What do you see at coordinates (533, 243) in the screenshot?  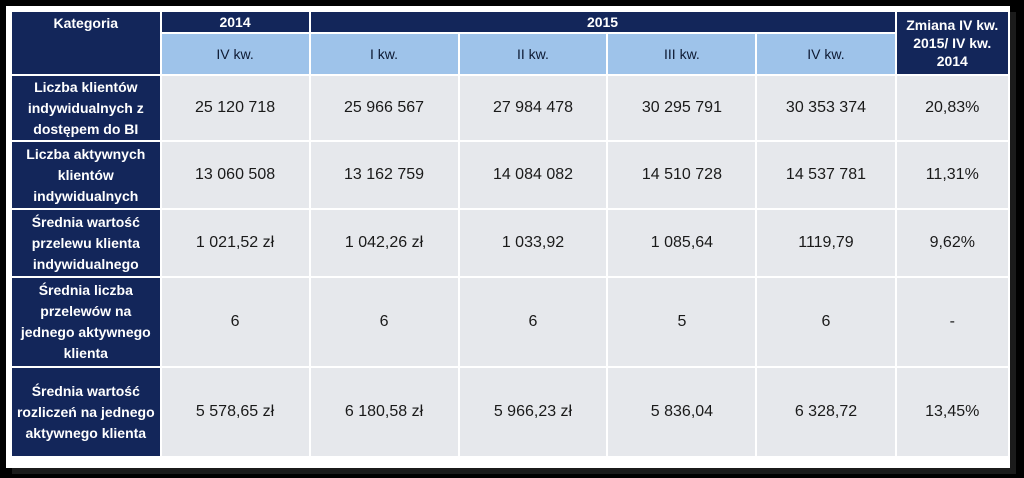 I see `table-cell: 1 033,92` at bounding box center [533, 243].